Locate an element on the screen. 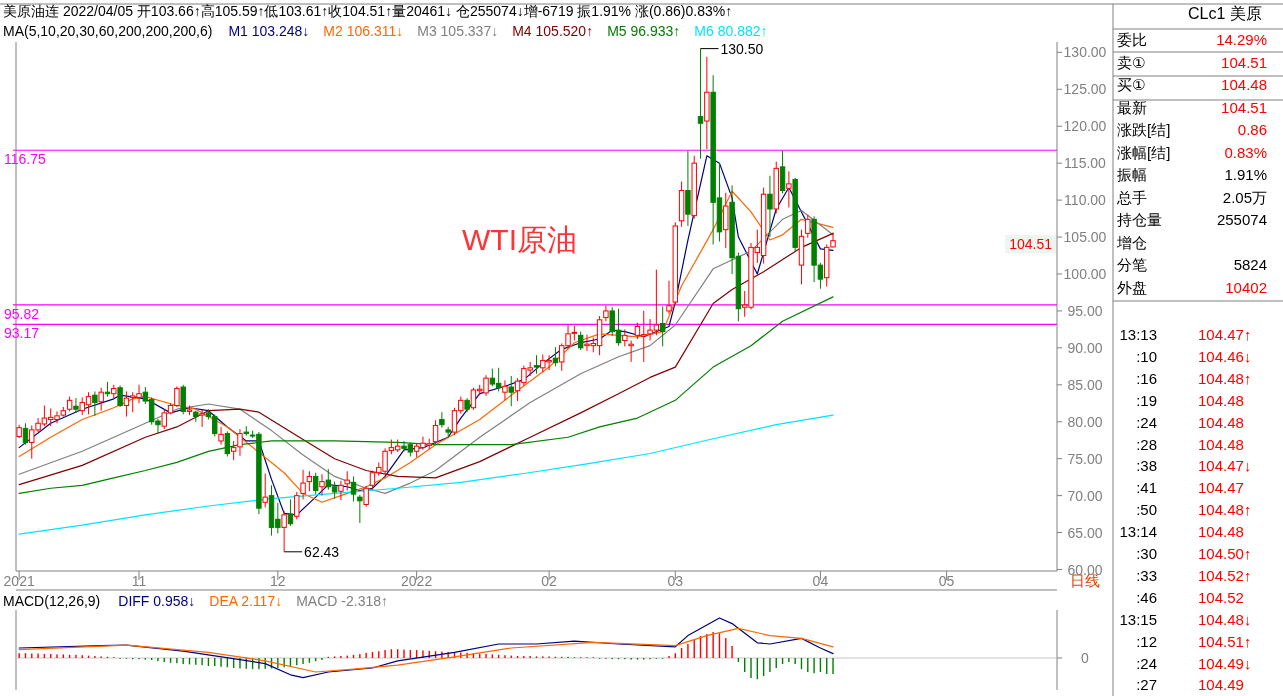 This screenshot has width=1283, height=696. category-label: 涨跌[结] is located at coordinates (1144, 129).